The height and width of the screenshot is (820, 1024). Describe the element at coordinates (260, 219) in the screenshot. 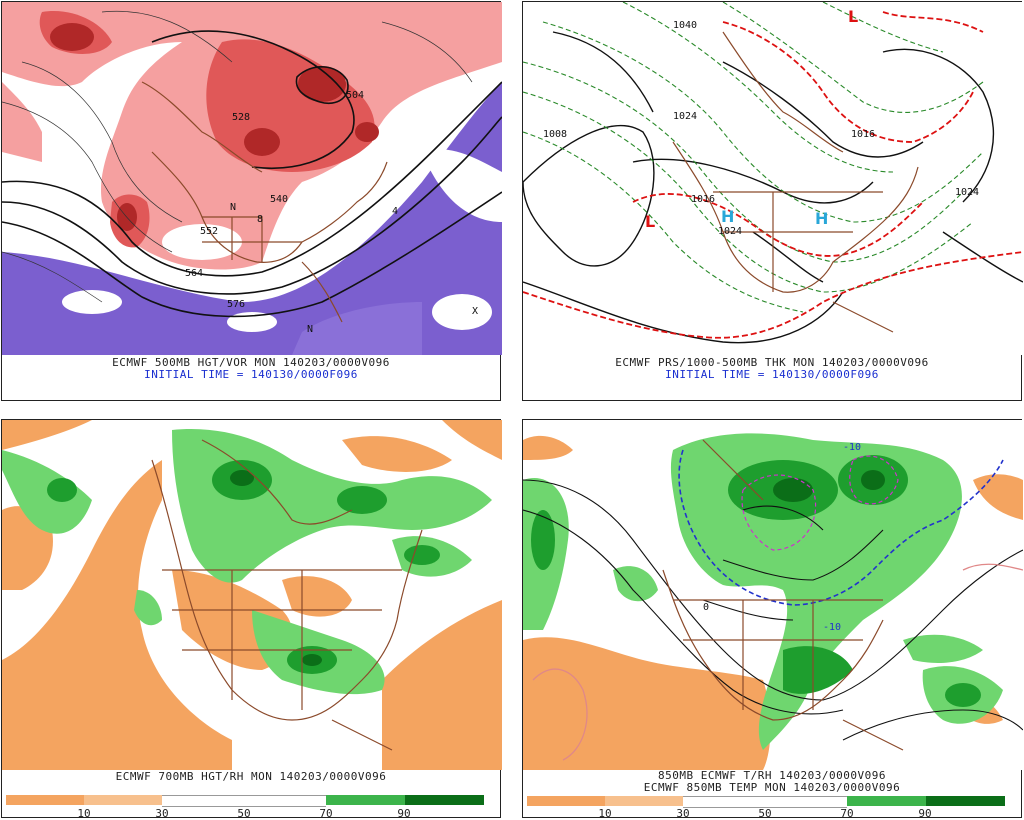

I see `contour-label: 8` at that location.